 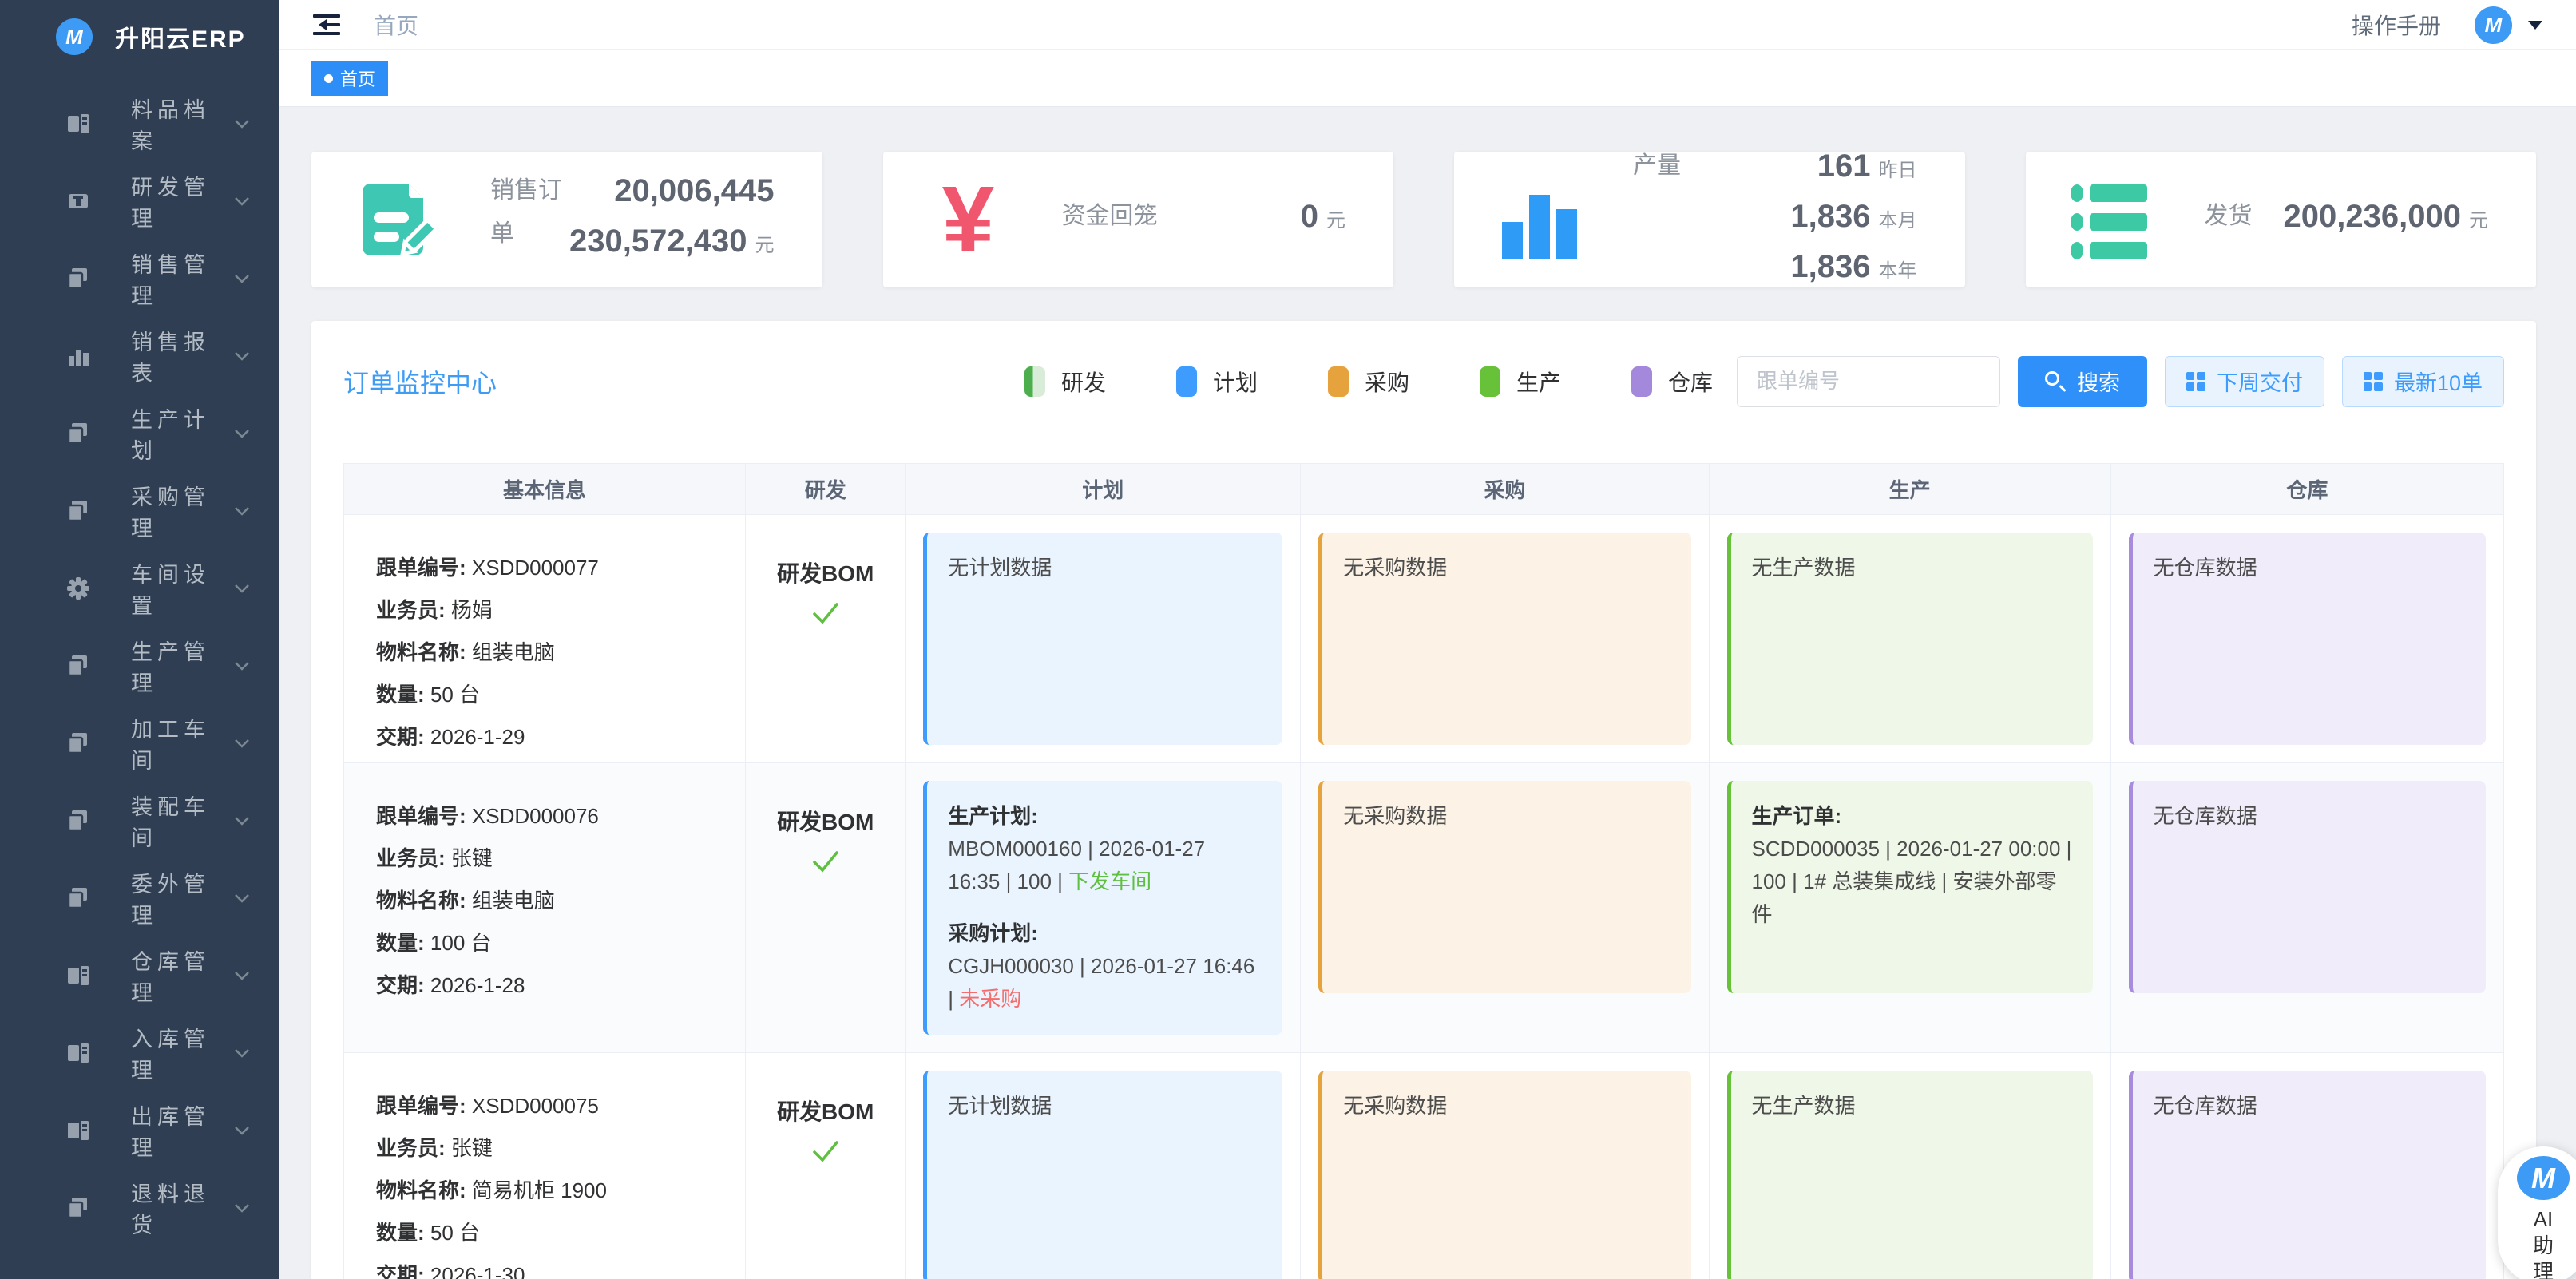 What do you see at coordinates (350, 78) in the screenshot?
I see `tab-home: 首页` at bounding box center [350, 78].